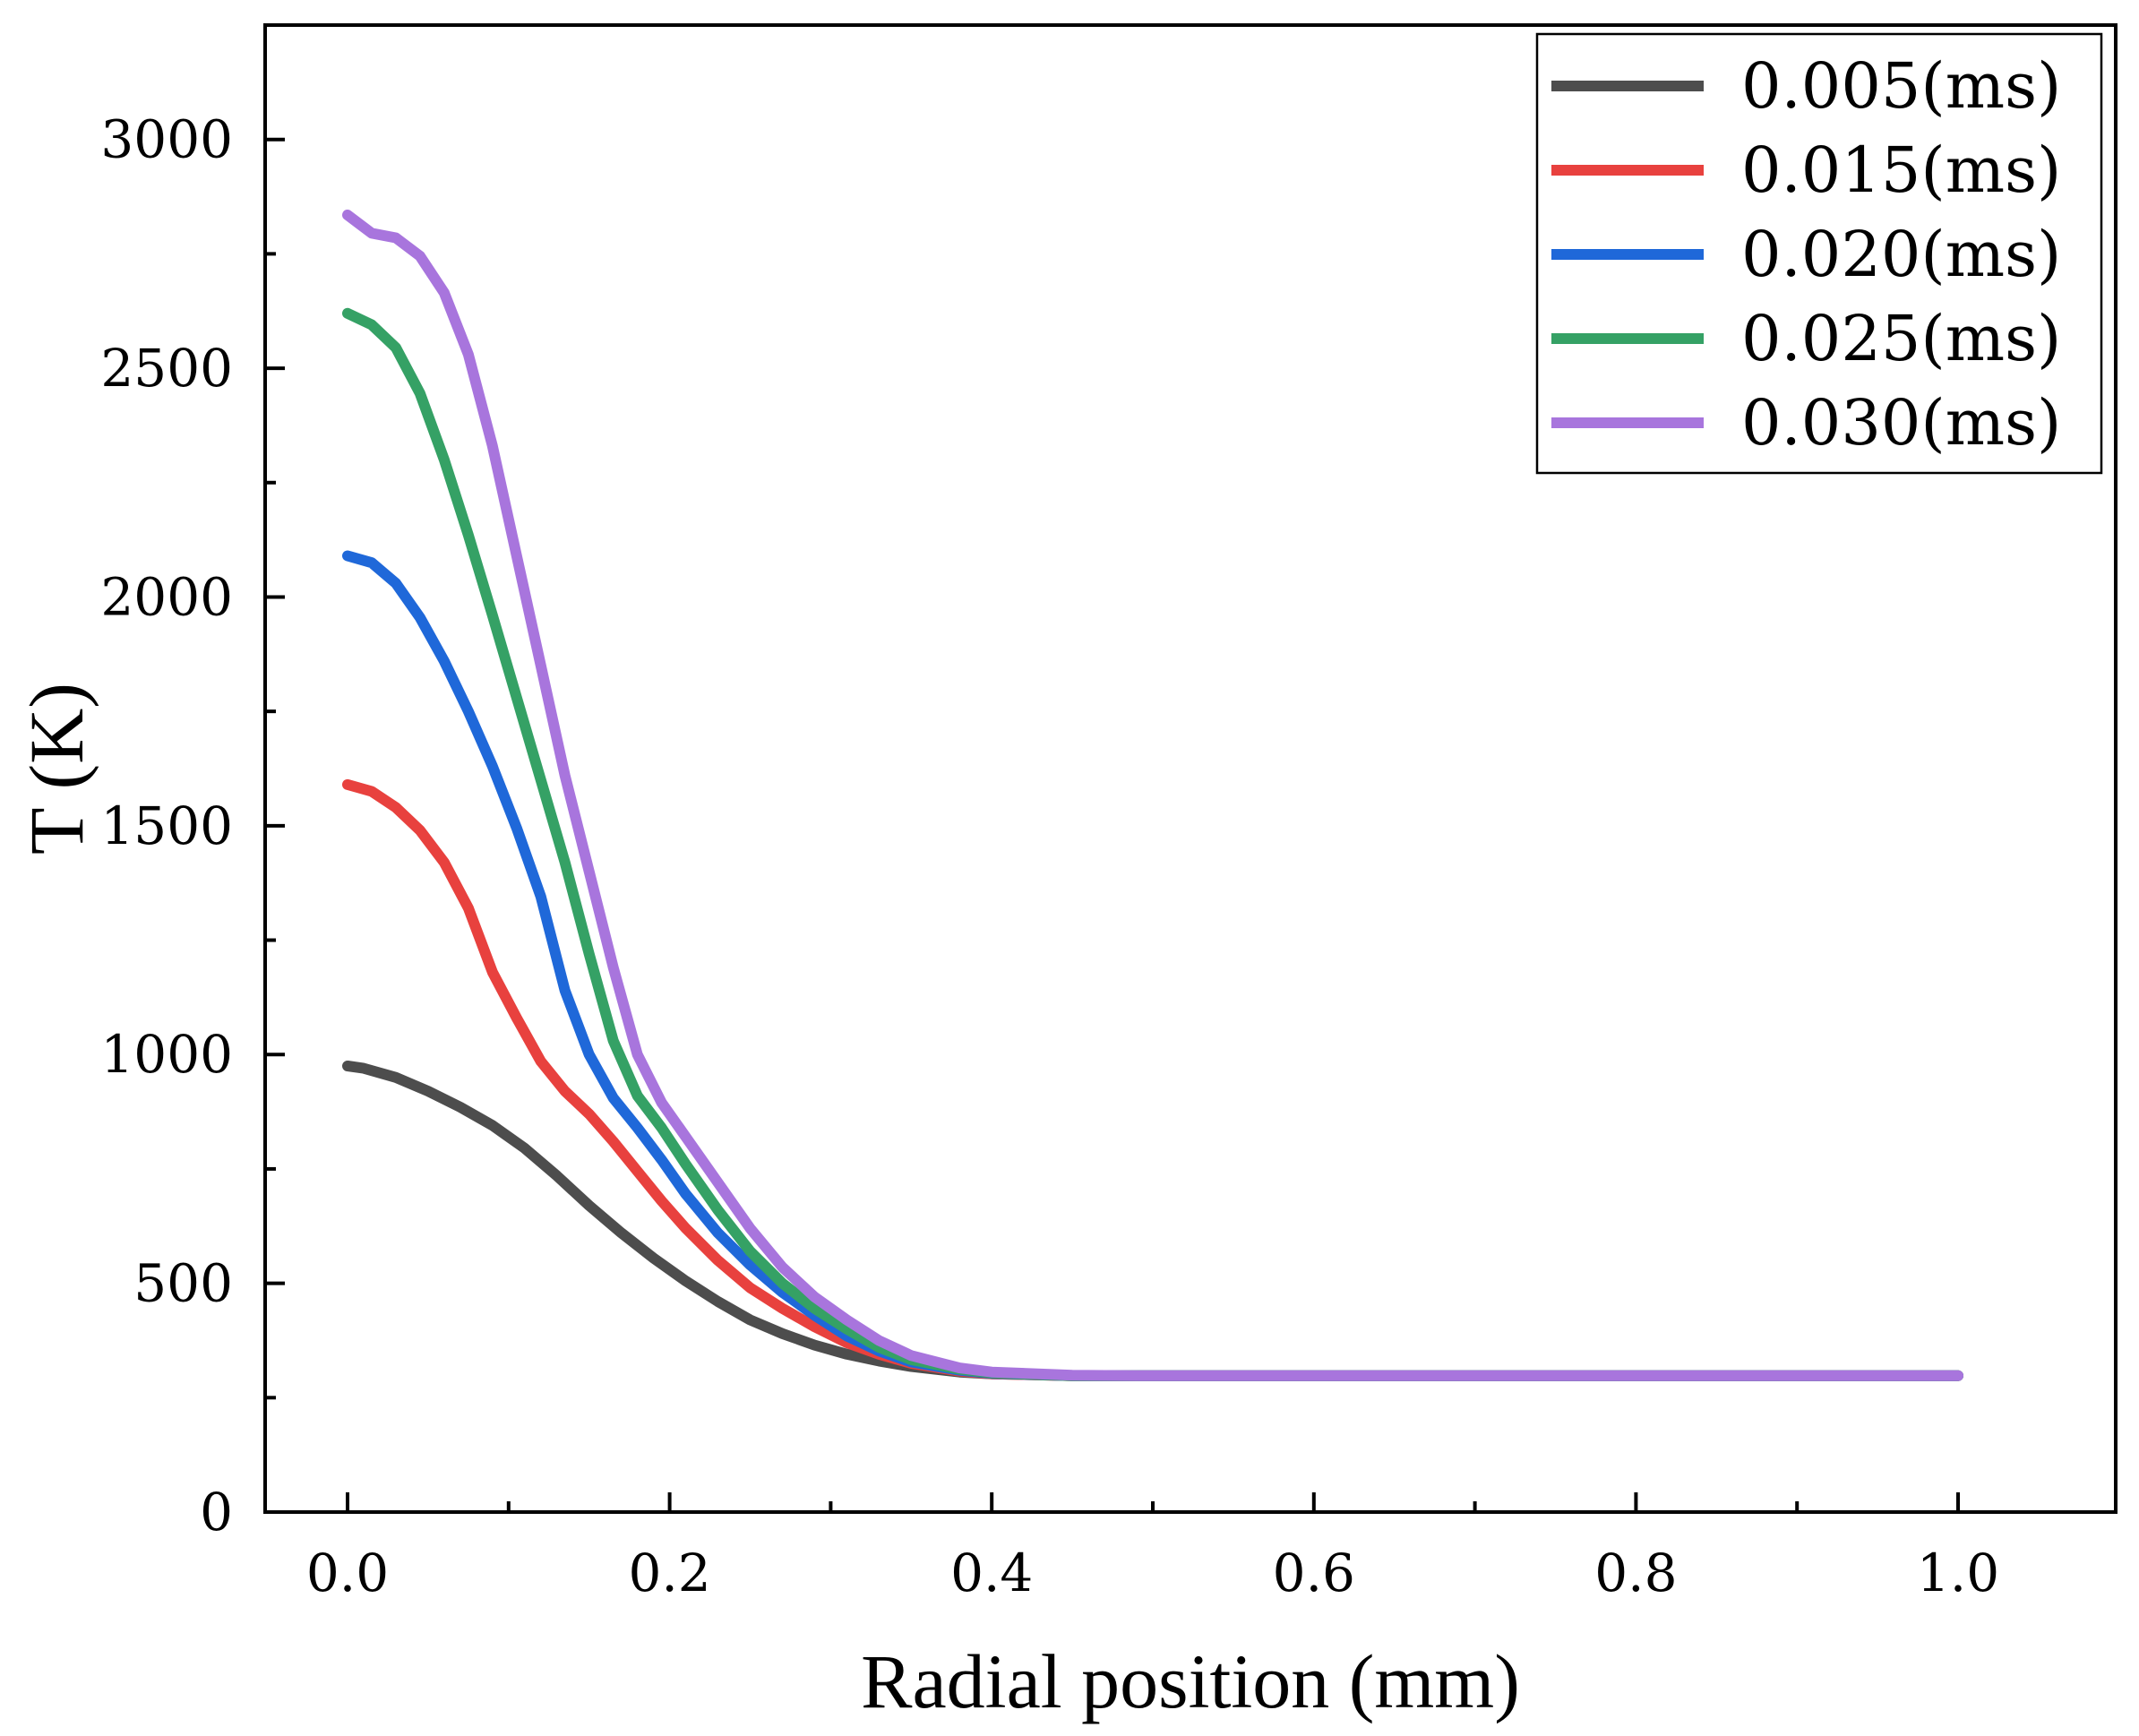 The image size is (2139, 1736). I want to click on y-tick-label: 500, so click(183, 1284).